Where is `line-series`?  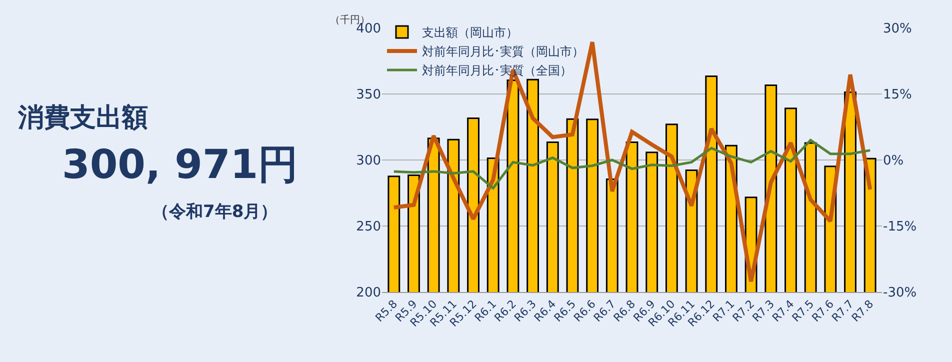 line-series is located at coordinates (632, 164).